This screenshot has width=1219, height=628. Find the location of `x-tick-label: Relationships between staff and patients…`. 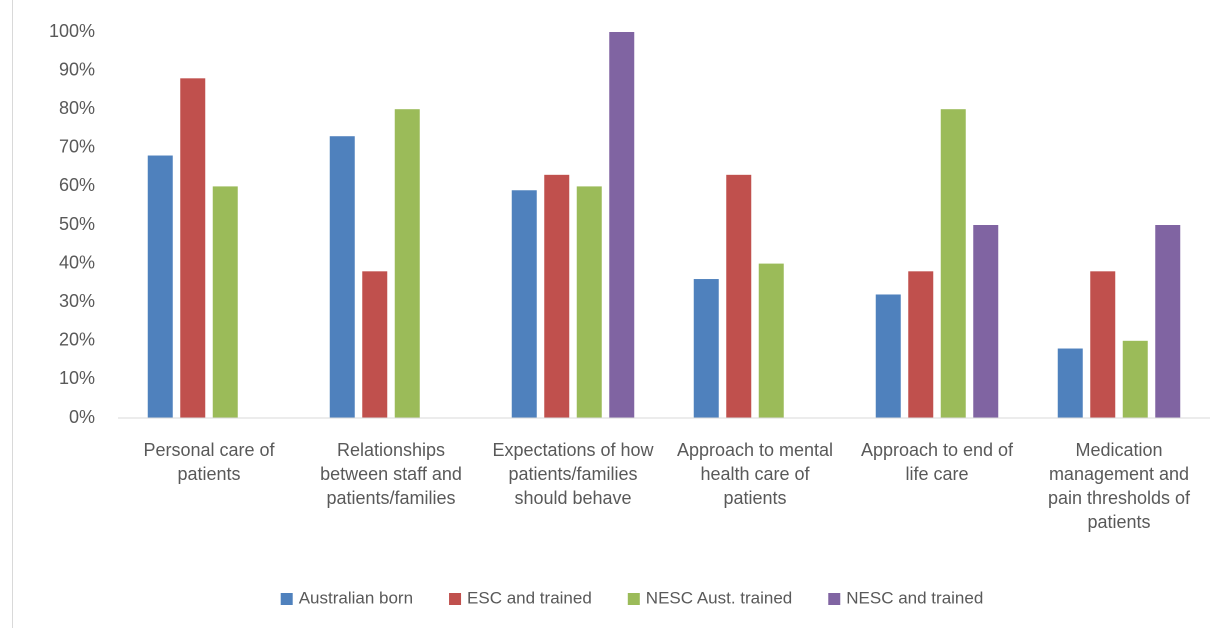

x-tick-label: Relationships between staff and patients… is located at coordinates (391, 474).